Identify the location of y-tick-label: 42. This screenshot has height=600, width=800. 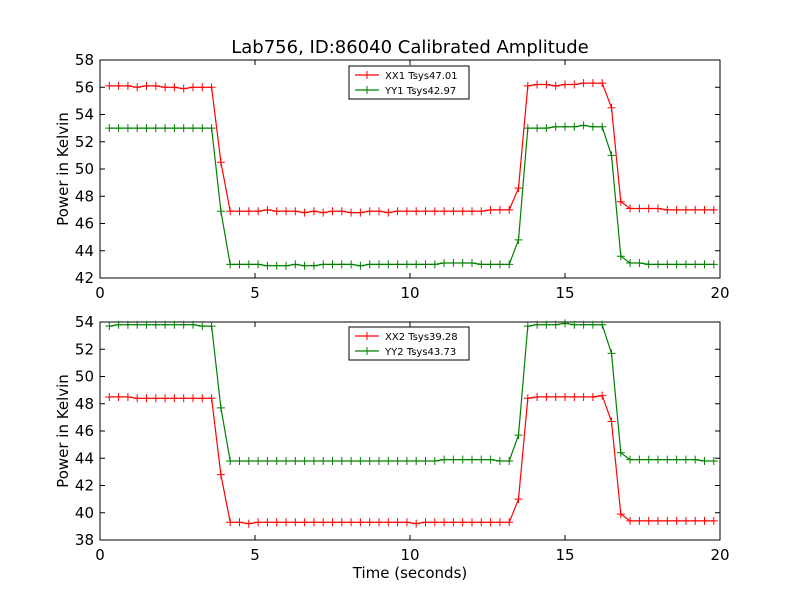
(84, 278).